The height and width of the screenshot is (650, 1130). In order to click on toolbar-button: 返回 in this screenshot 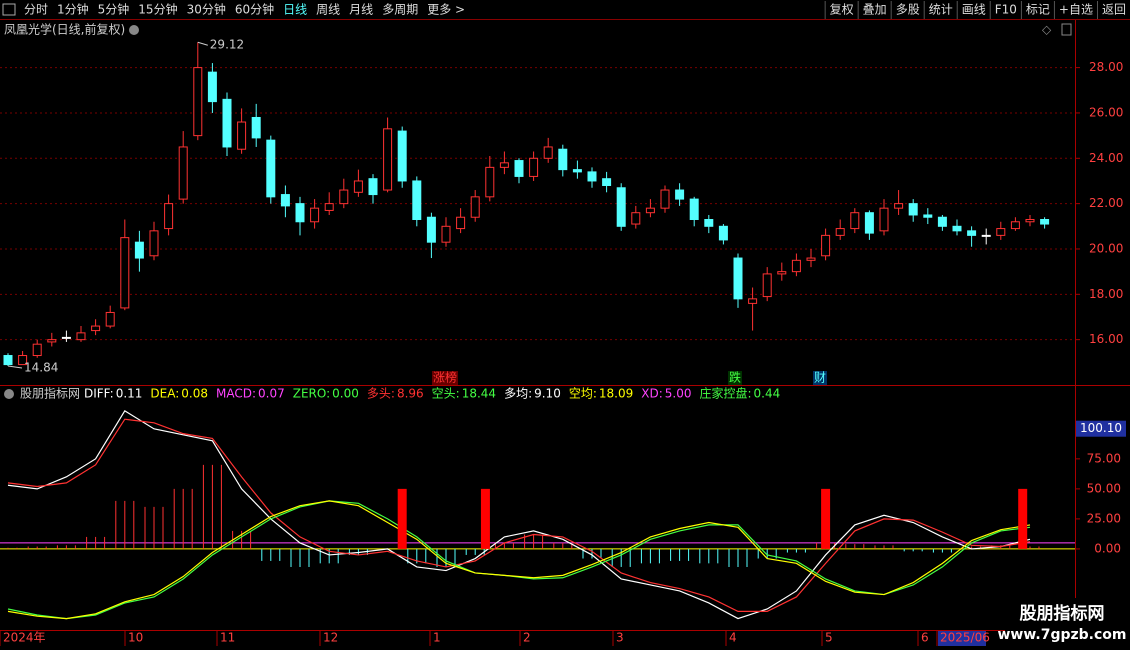, I will do `click(1114, 10)`.